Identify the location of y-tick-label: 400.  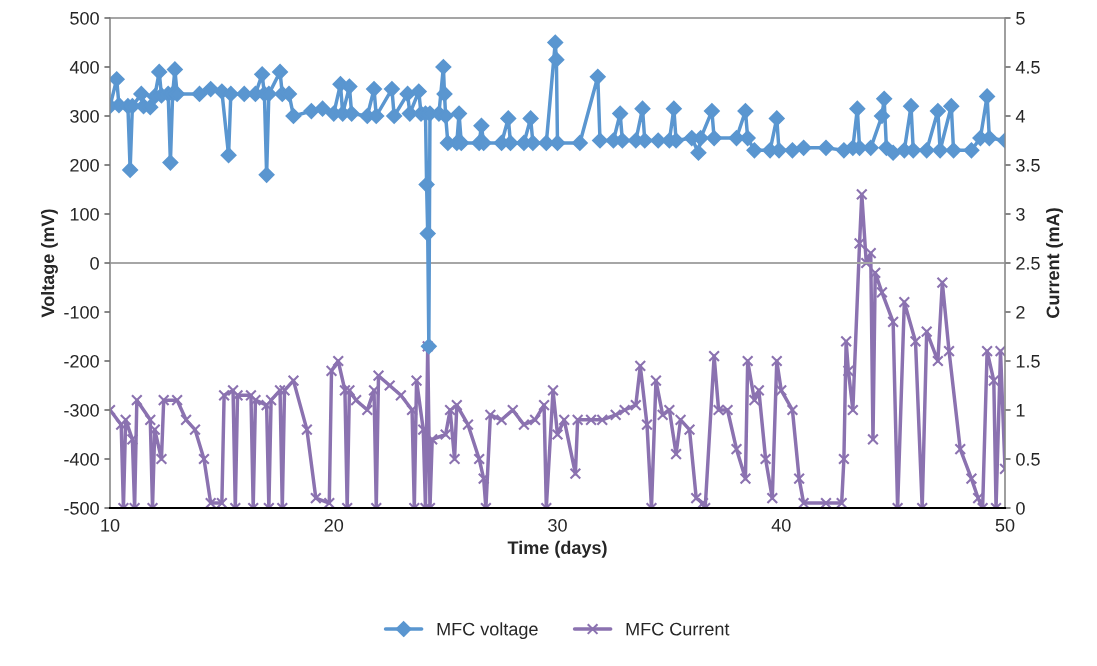
(84, 67).